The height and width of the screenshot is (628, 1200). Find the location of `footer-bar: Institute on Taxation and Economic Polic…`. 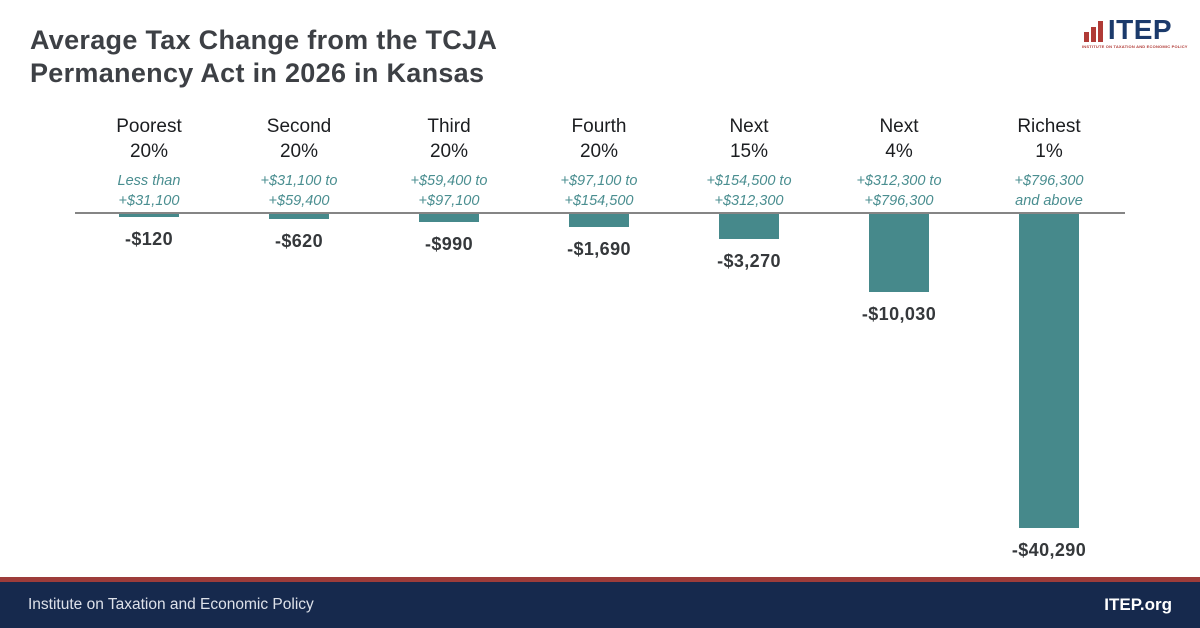

footer-bar: Institute on Taxation and Economic Polic… is located at coordinates (600, 602).